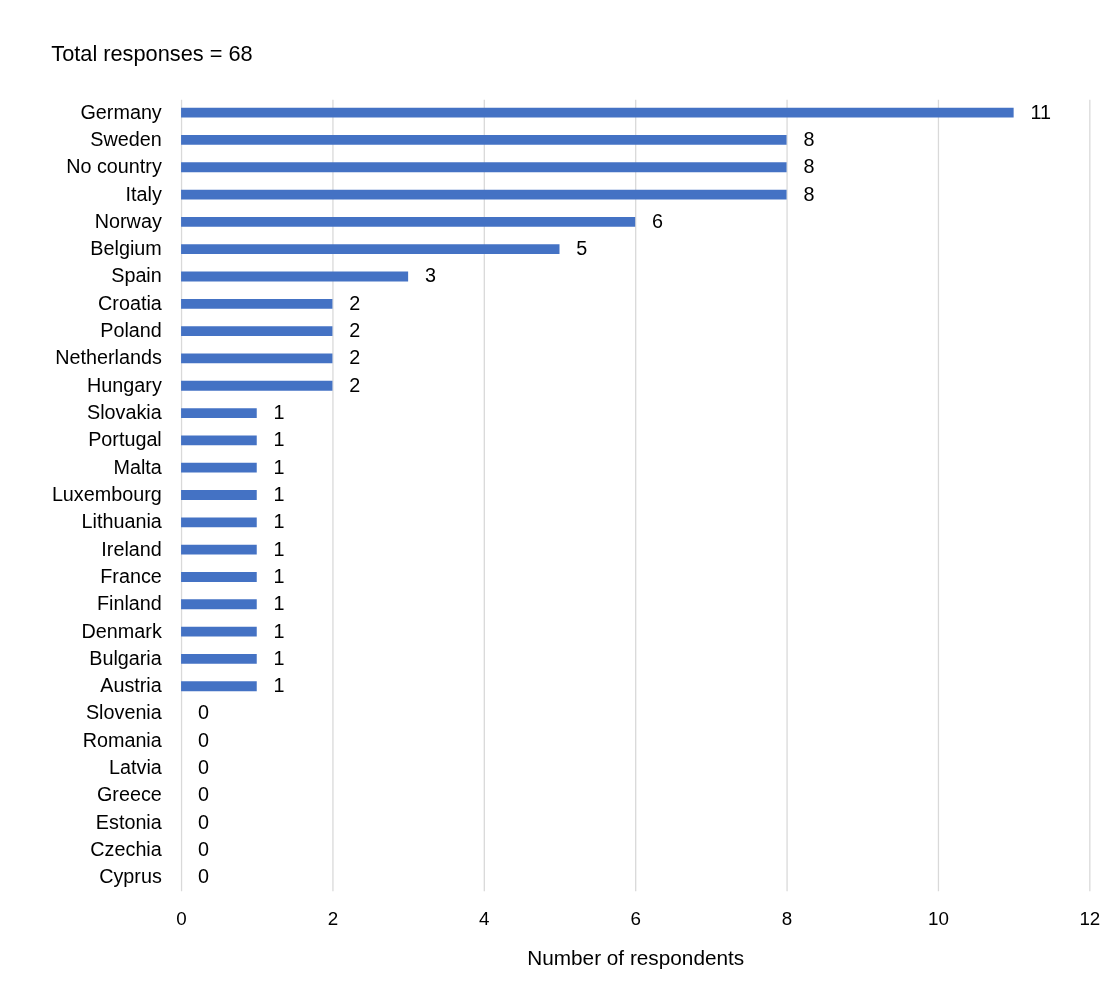  Describe the element at coordinates (136, 275) in the screenshot. I see `y-tick-label: Spain` at that location.